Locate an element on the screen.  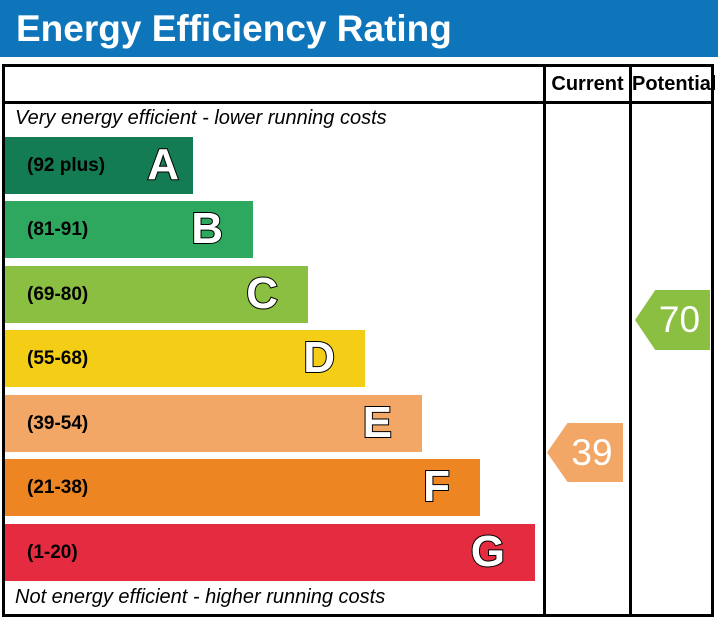
current-column-divider is located at coordinates (544, 340).